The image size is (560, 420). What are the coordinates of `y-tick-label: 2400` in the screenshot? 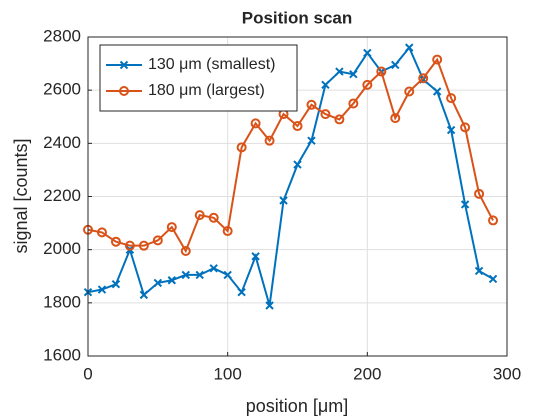 It's located at (62, 142).